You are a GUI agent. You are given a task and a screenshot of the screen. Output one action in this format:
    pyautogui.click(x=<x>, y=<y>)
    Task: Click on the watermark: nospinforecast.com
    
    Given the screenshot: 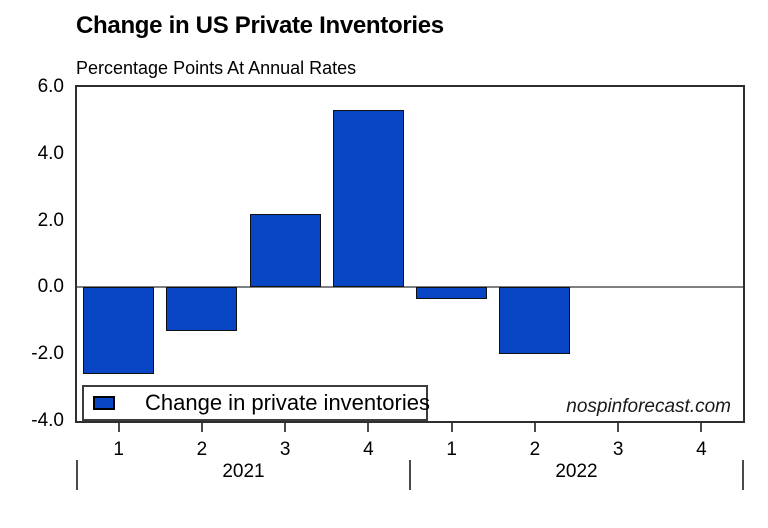 What is the action you would take?
    pyautogui.click(x=648, y=406)
    